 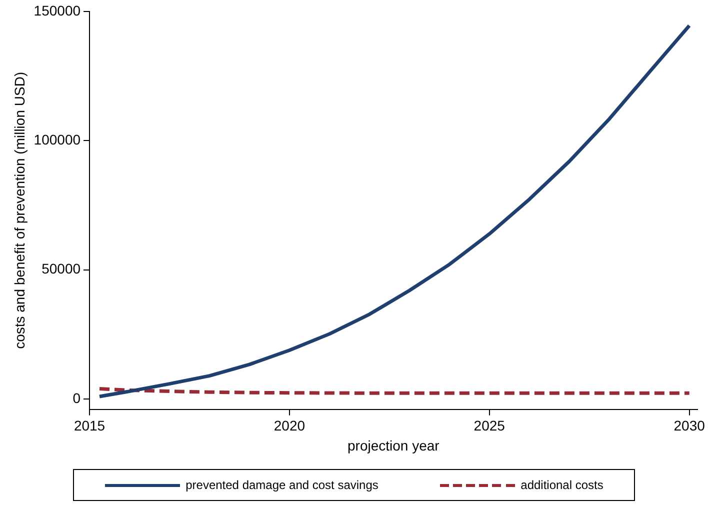 What do you see at coordinates (394, 445) in the screenshot?
I see `x-axis-title: projection year` at bounding box center [394, 445].